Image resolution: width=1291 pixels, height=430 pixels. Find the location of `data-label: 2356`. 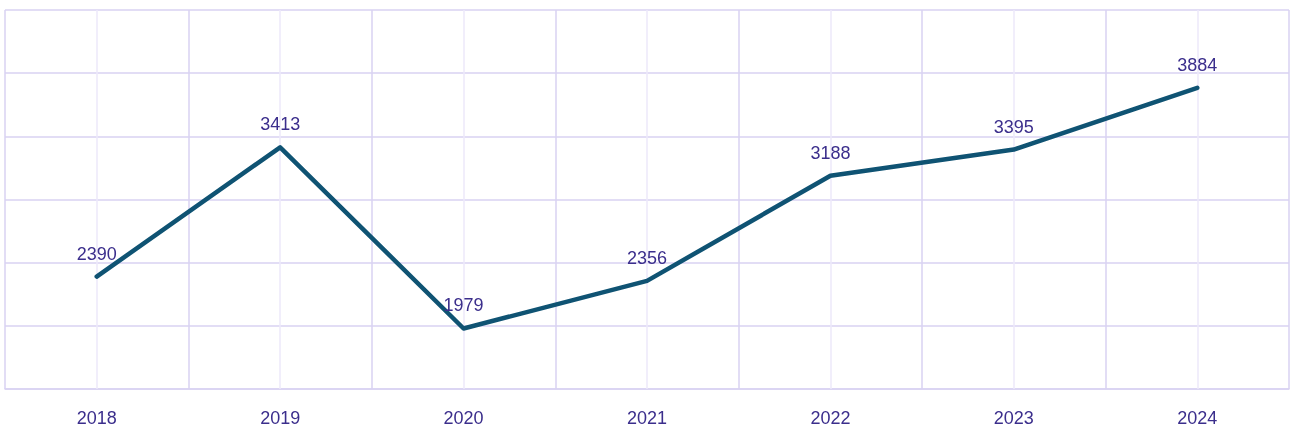

data-label: 2356 is located at coordinates (647, 257).